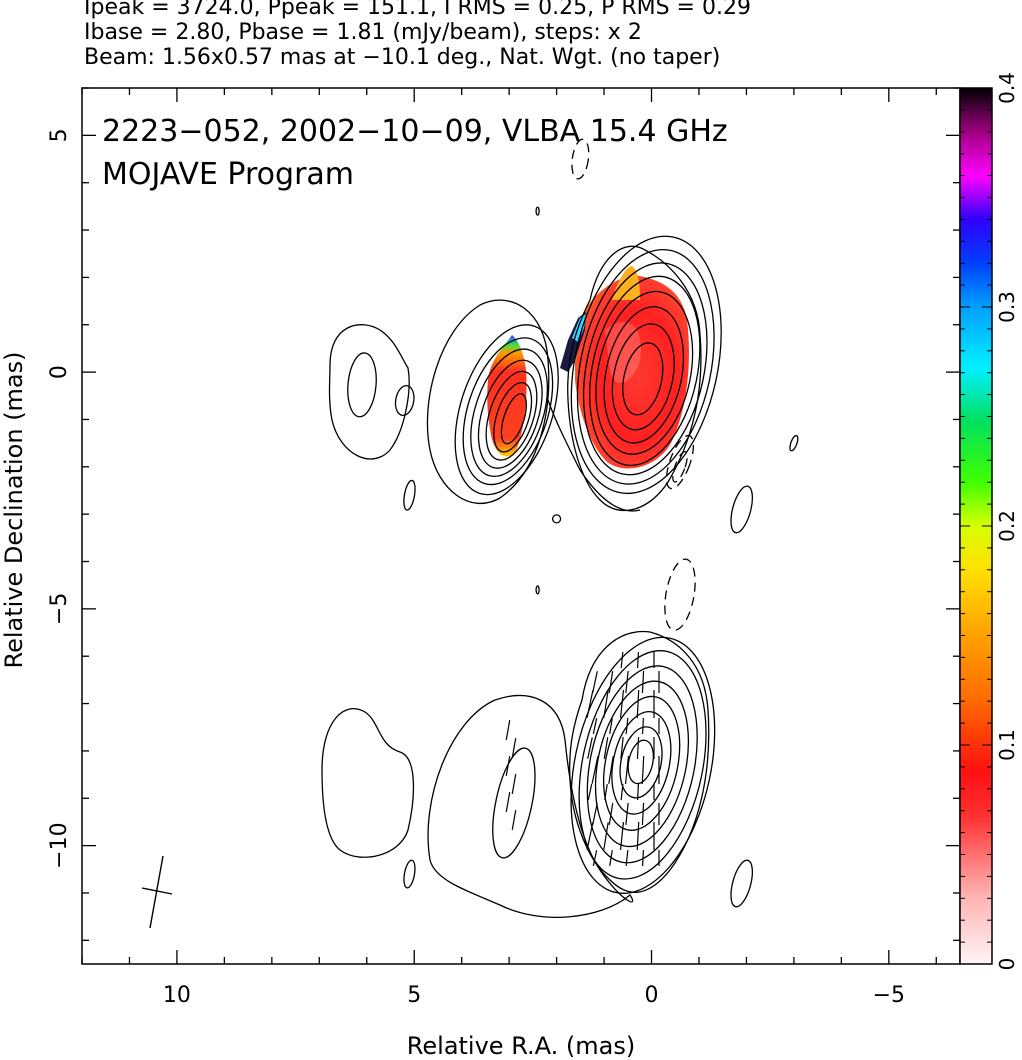  I want to click on colorbar-tick-label: 0.3, so click(1007, 307).